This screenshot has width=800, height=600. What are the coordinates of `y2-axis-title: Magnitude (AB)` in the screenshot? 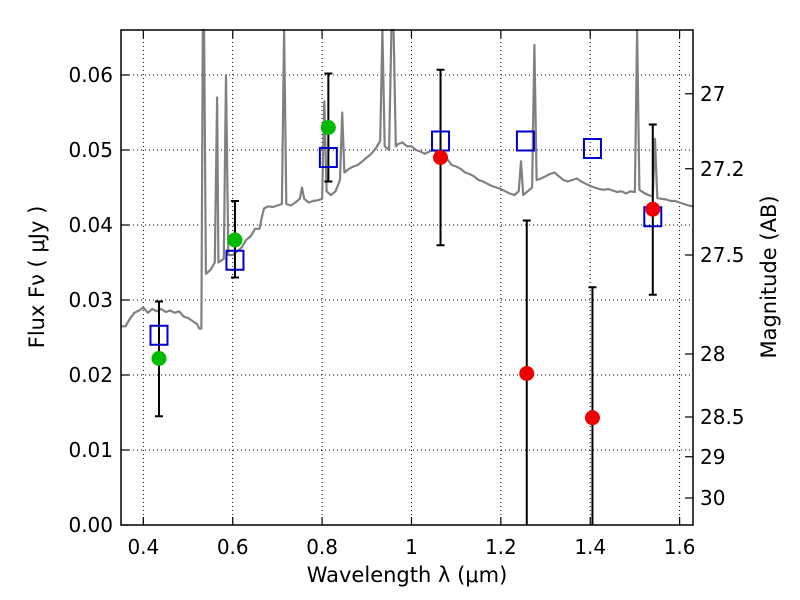 It's located at (769, 276).